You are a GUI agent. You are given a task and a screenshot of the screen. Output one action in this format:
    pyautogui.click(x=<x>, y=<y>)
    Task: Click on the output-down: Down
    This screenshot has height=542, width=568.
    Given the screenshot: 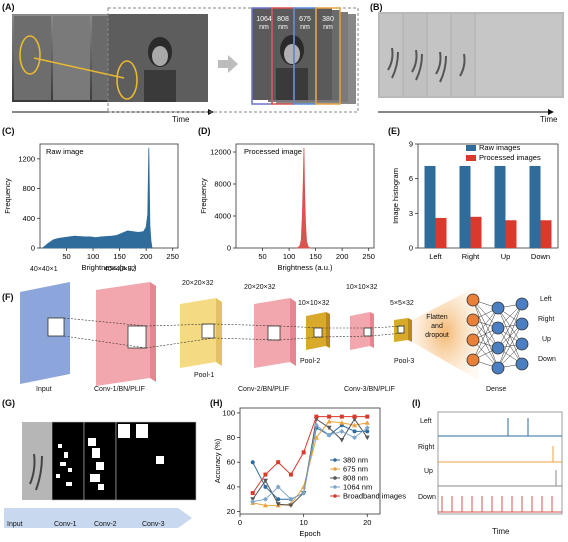 What is the action you would take?
    pyautogui.click(x=547, y=359)
    